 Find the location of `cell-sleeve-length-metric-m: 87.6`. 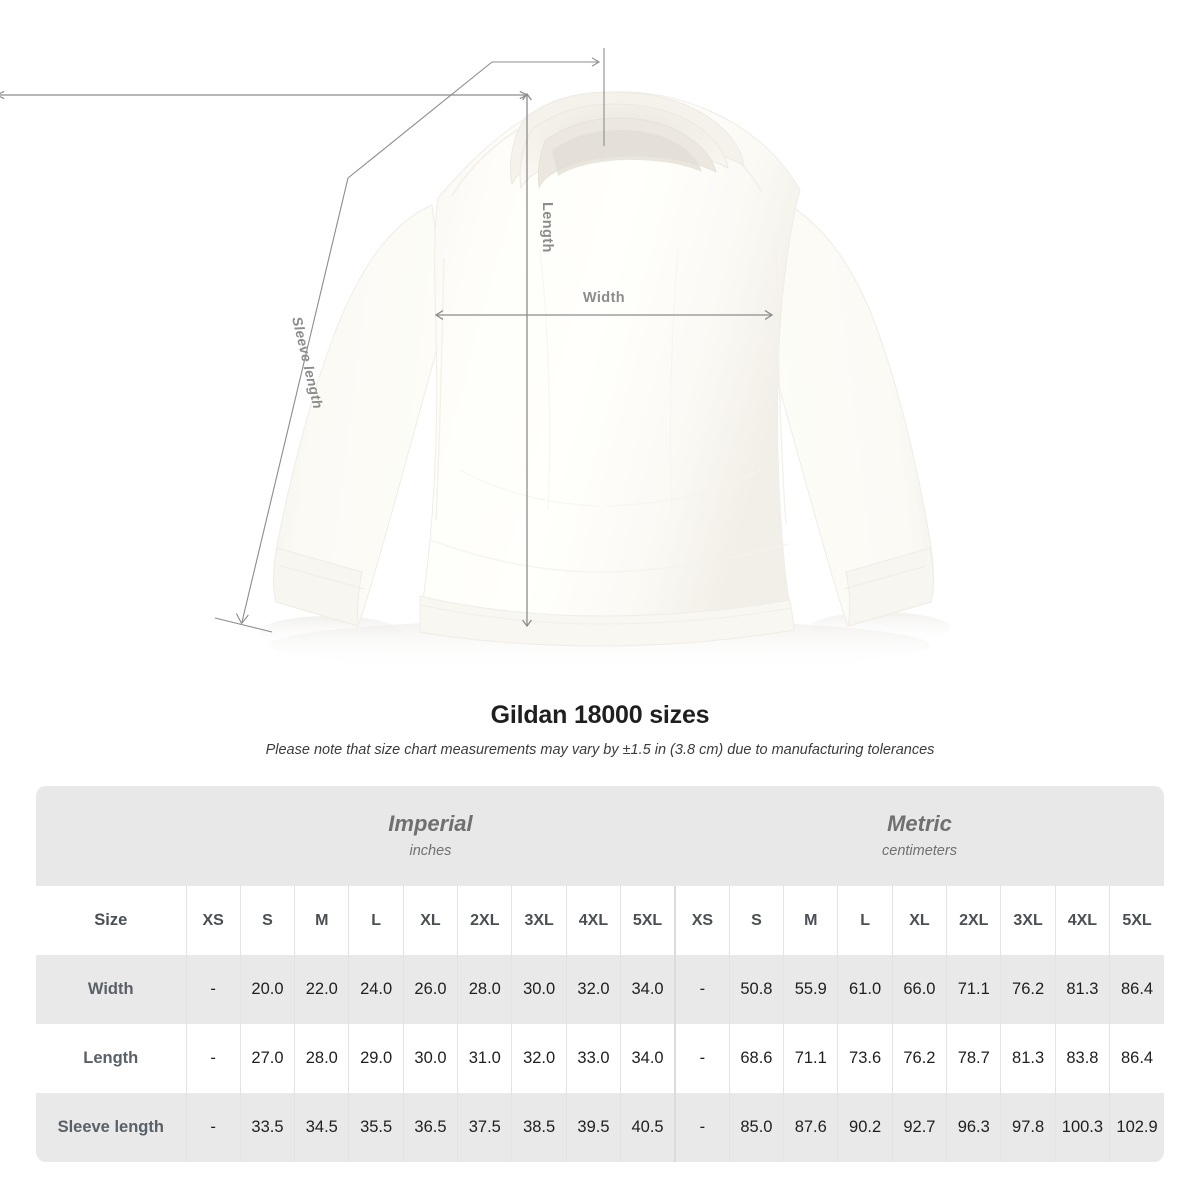

cell-sleeve-length-metric-m: 87.6 is located at coordinates (811, 1127).